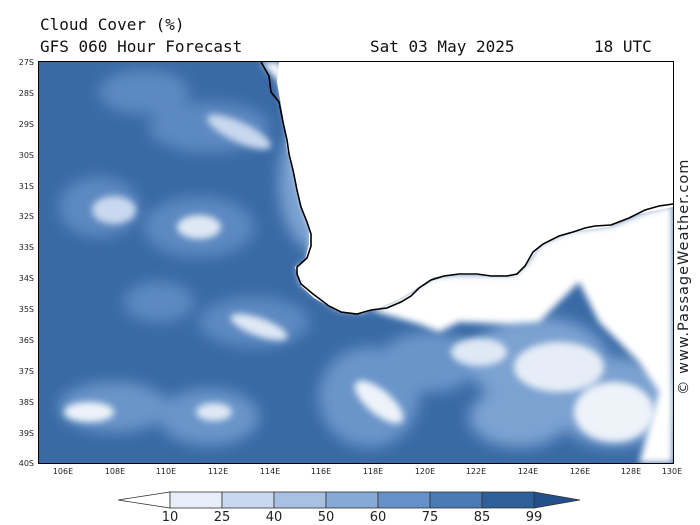 The image size is (700, 525). I want to click on legend-label-25: 25, so click(222, 517).